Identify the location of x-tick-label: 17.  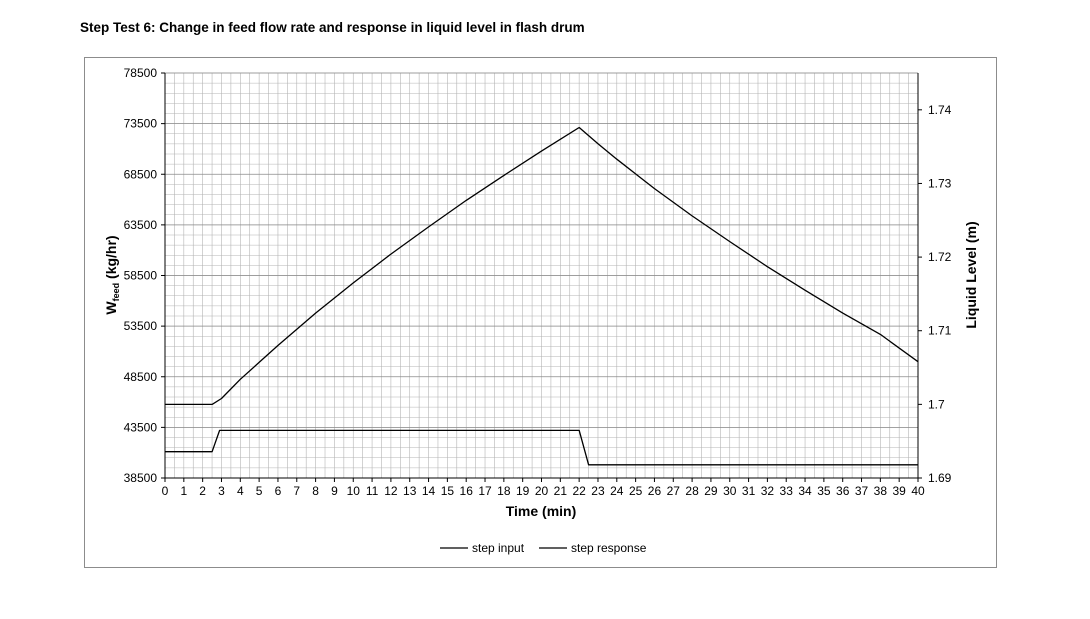
(485, 491).